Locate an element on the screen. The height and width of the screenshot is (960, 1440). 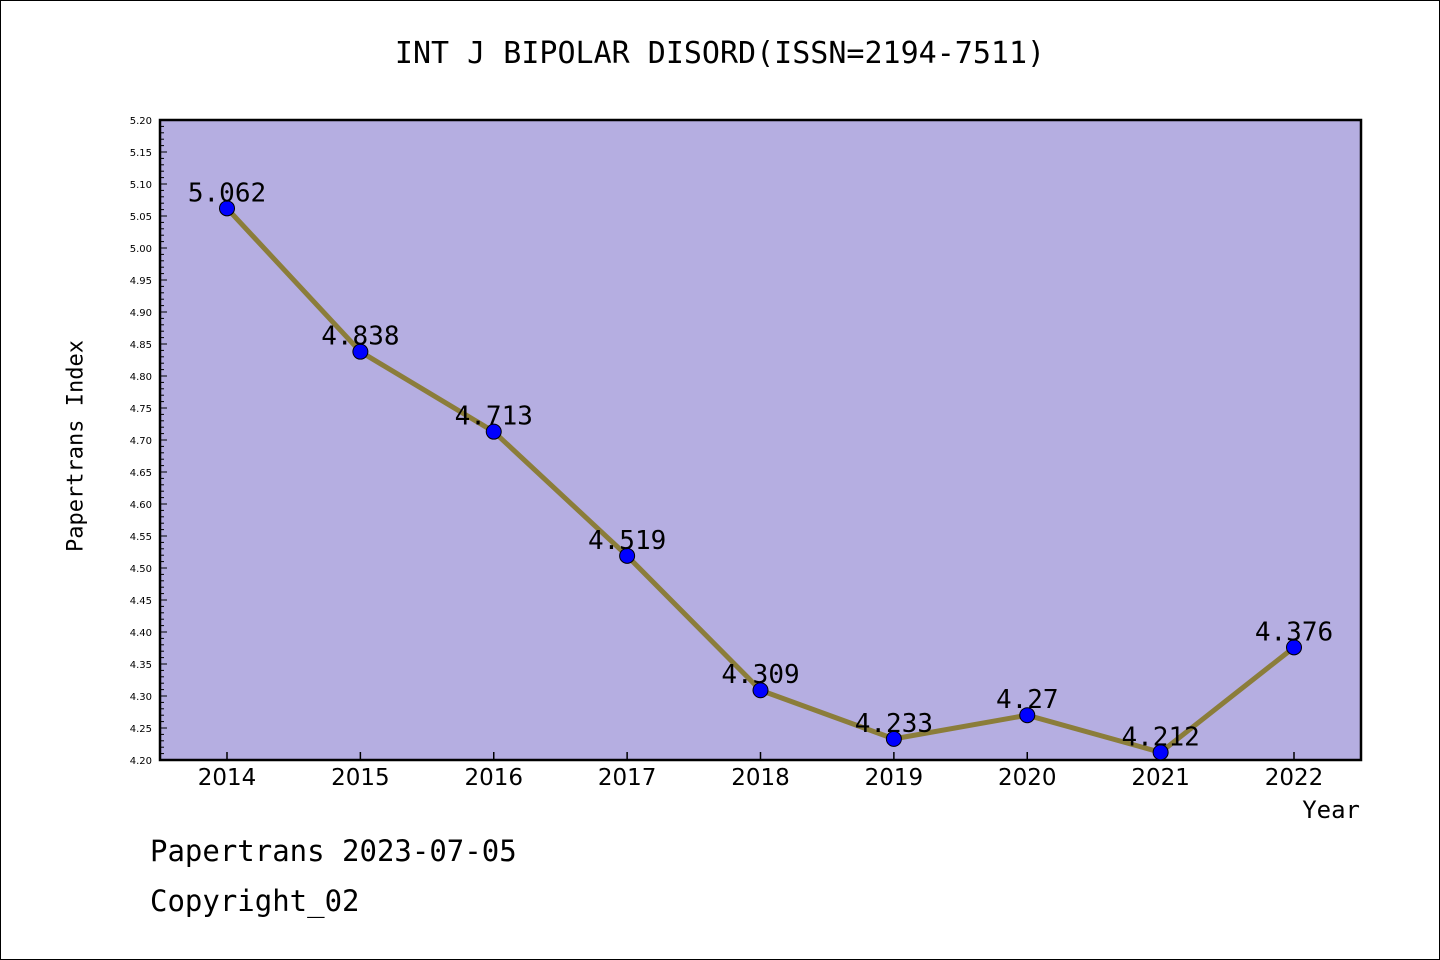
y-tick-label: 4.65 is located at coordinates (141, 473).